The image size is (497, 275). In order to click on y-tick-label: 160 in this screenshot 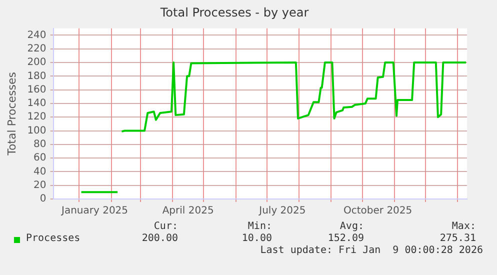, I will do `click(36, 90)`.